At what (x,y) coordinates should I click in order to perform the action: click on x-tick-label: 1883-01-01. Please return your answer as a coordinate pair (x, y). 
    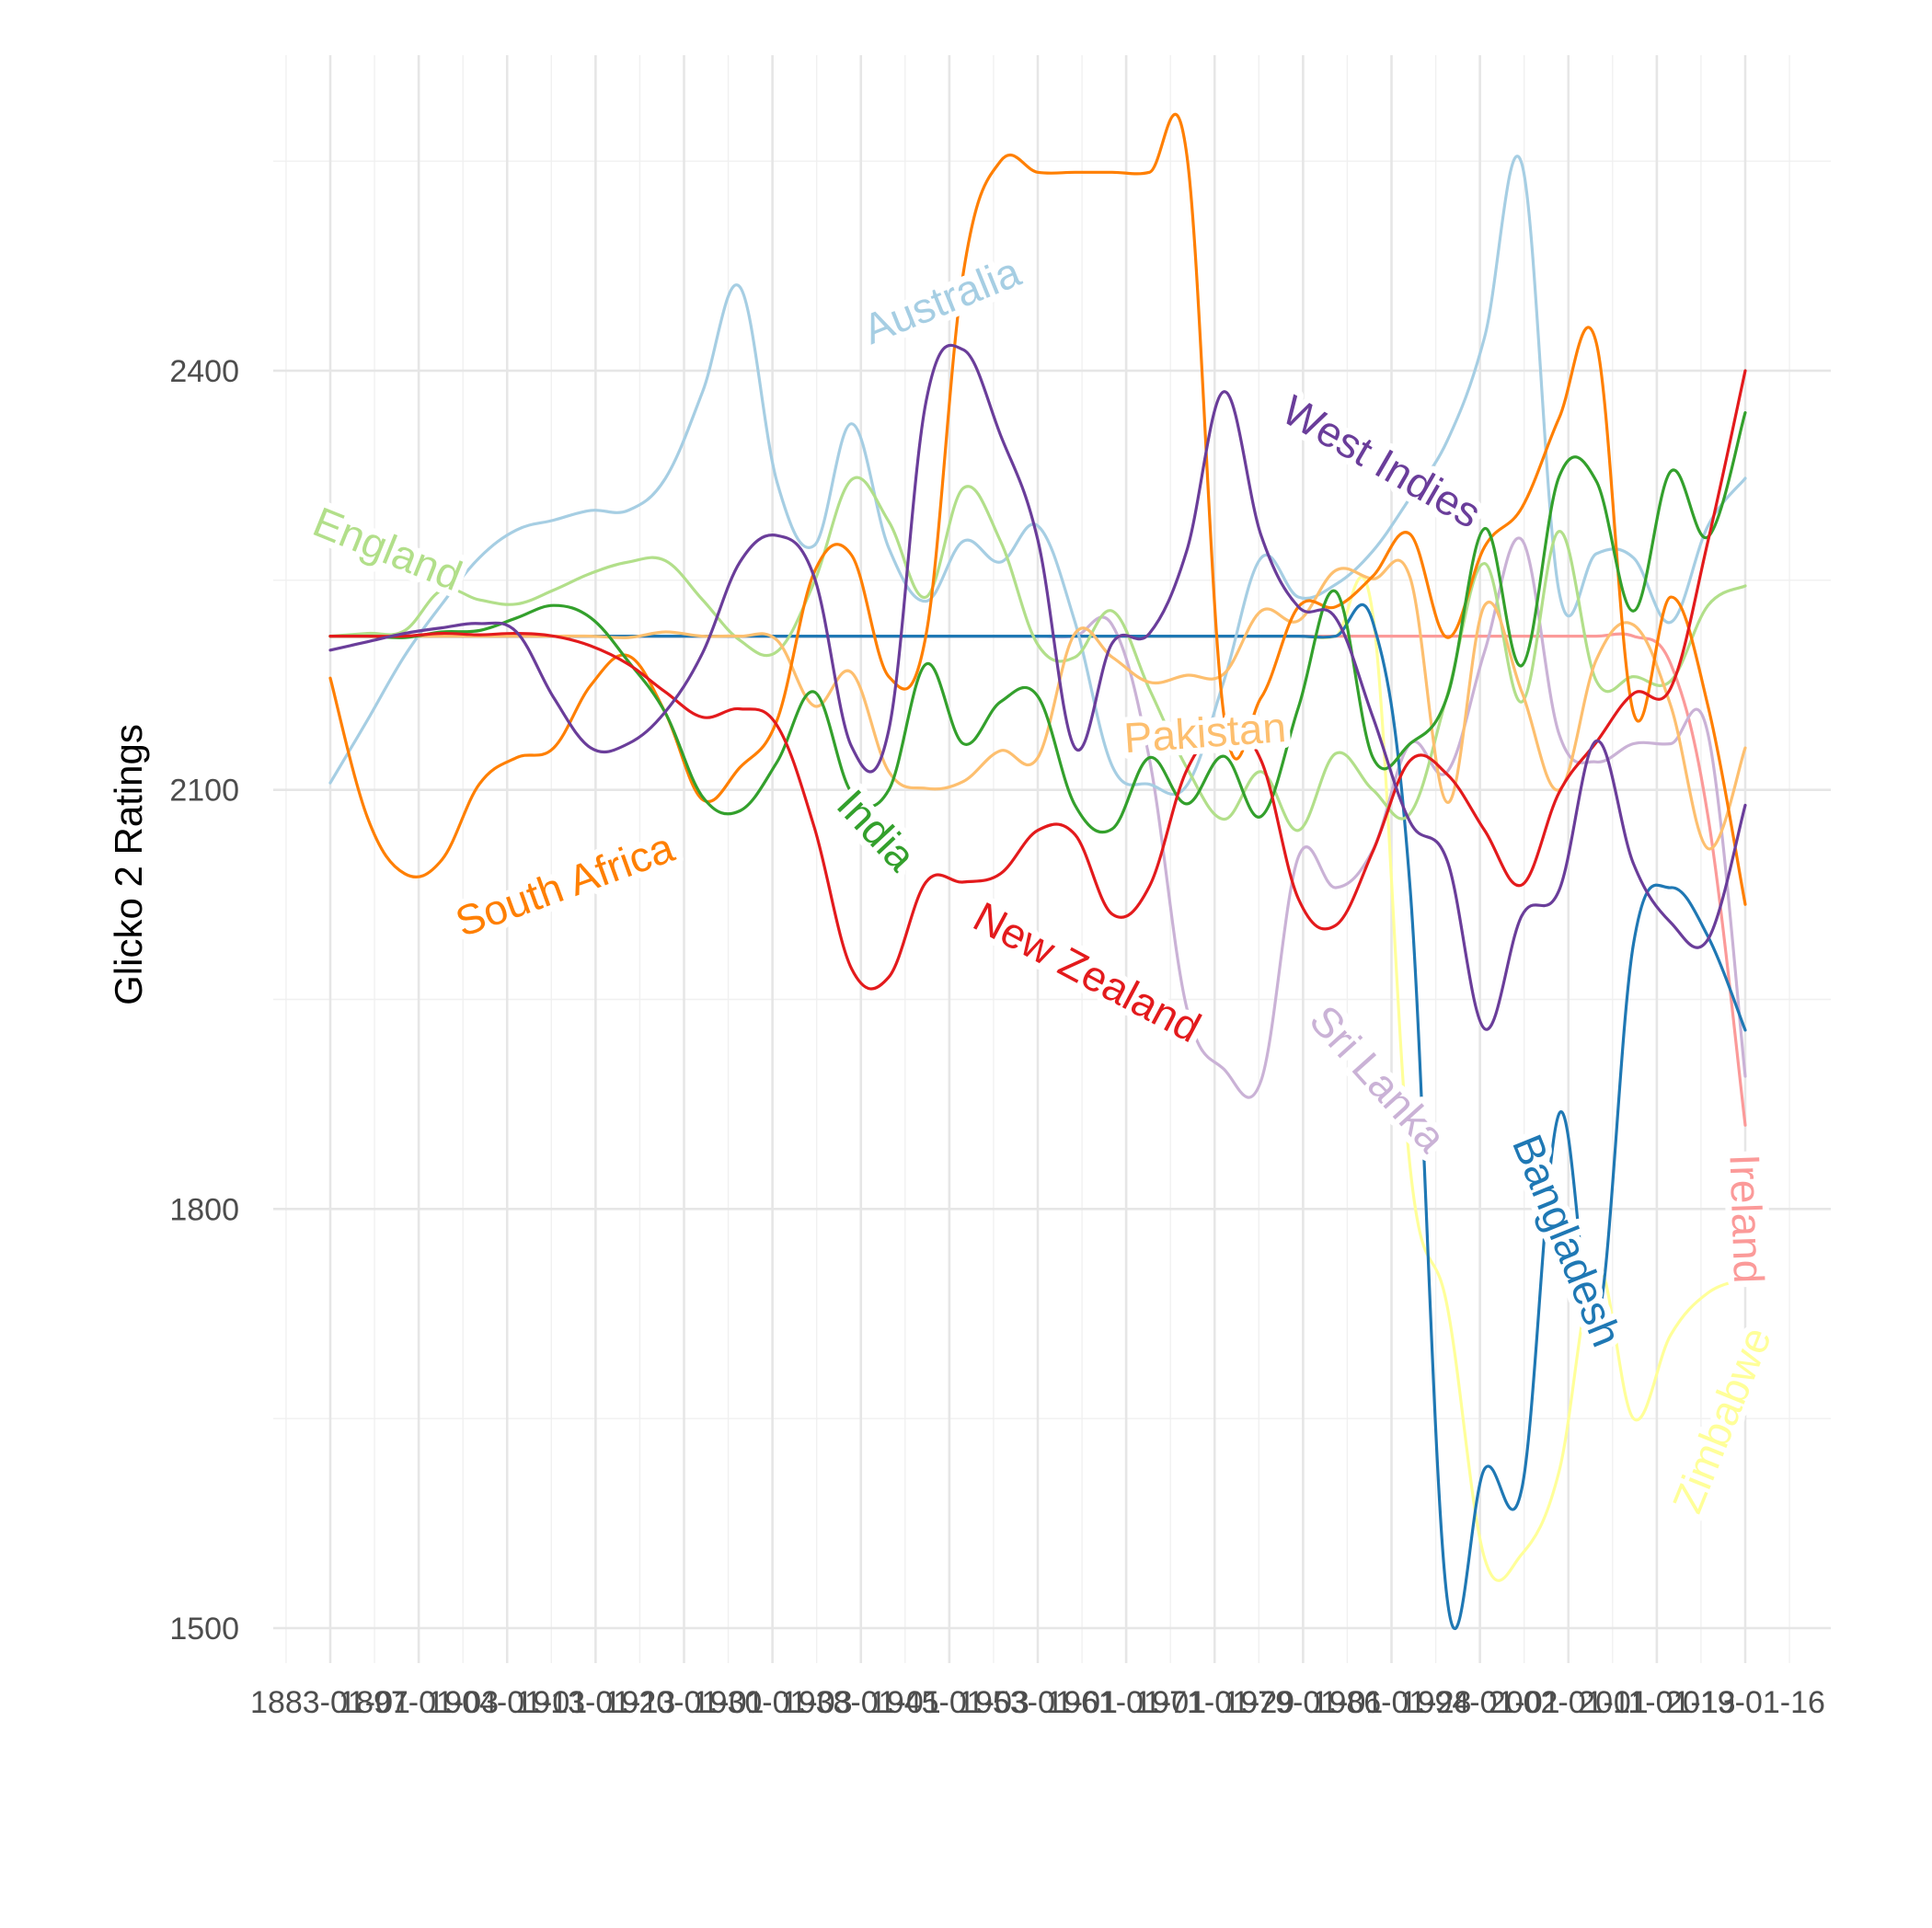
    Looking at the image, I should click on (330, 1702).